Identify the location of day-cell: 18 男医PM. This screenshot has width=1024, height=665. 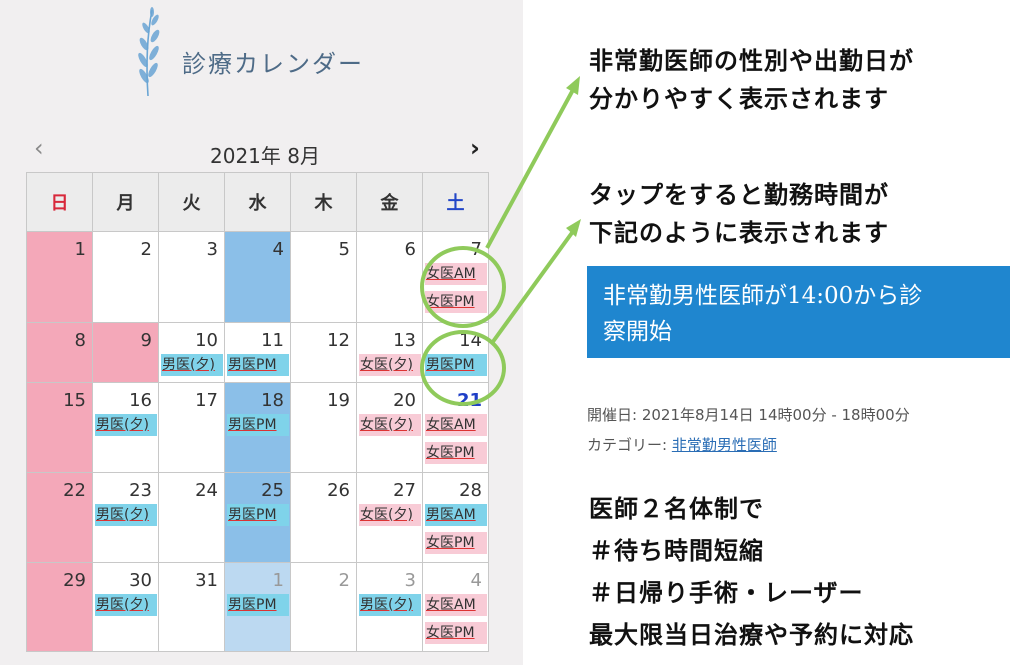
(257, 427).